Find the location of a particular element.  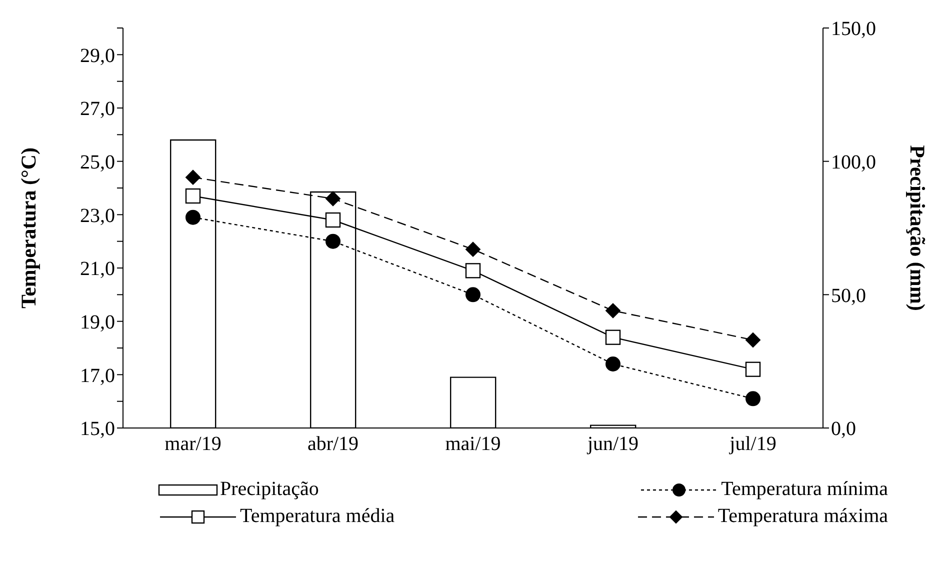

y-tick-label: 29,0 is located at coordinates (97, 55).